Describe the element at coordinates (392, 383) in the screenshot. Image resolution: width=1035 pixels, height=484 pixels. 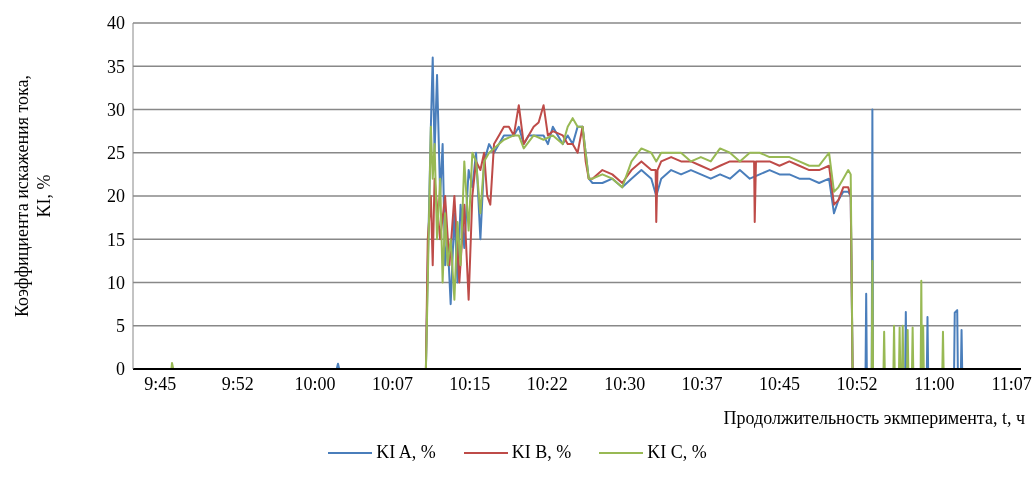
I see `x-tick-label: 10:07` at that location.